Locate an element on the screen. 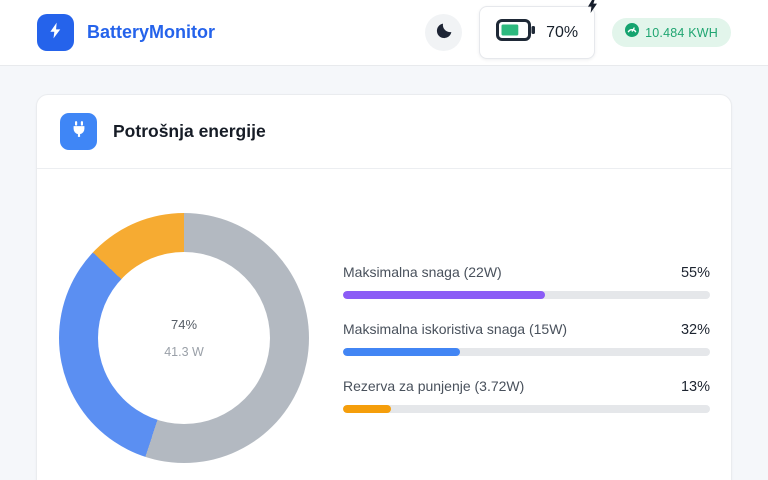  metric-label: Rezerva za punjenje (3.72W) is located at coordinates (434, 385).